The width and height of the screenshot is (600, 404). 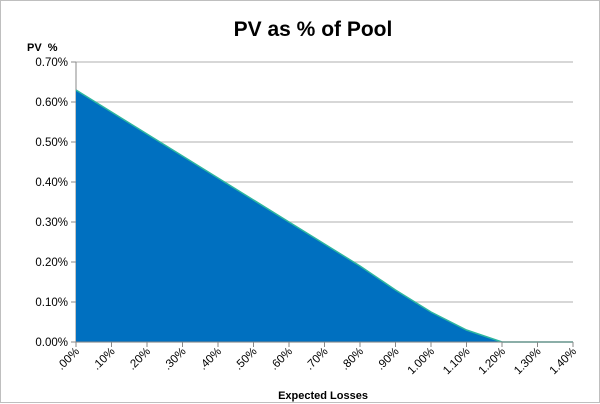 I want to click on x-tick-label: 1.10%, so click(x=457, y=362).